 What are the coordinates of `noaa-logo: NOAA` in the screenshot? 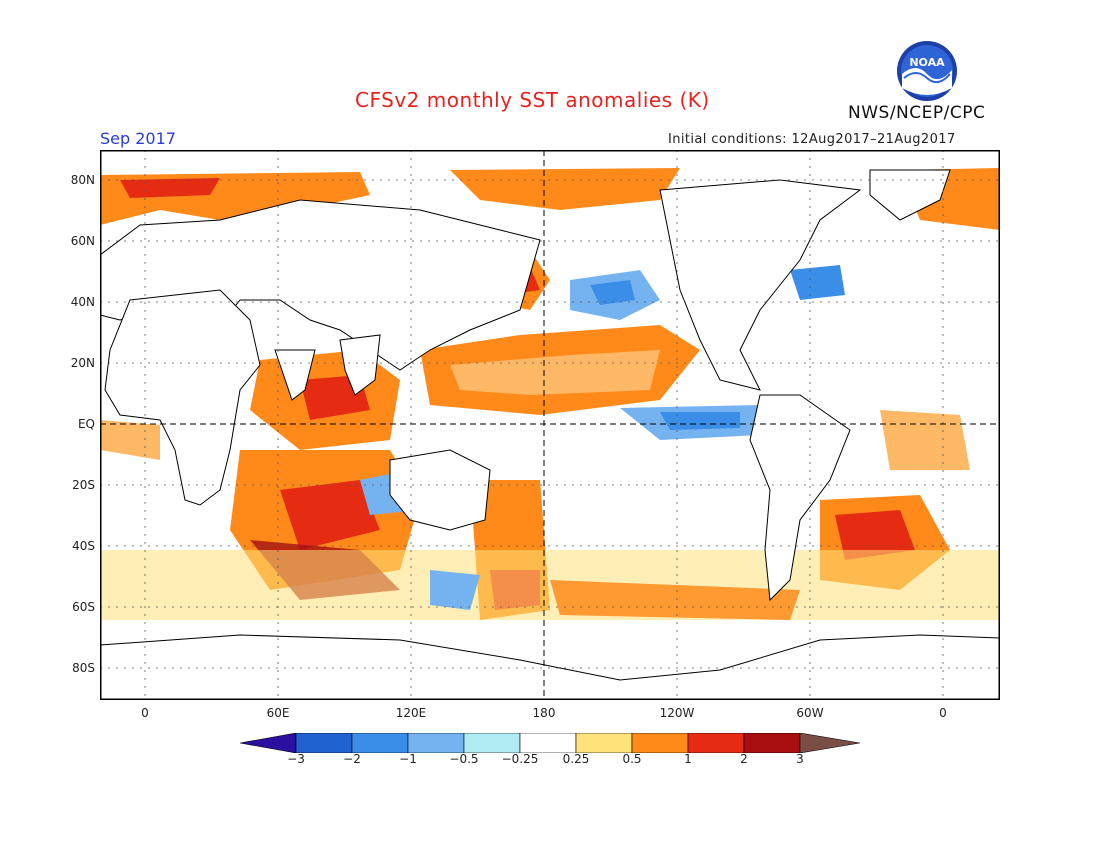 It's located at (927, 71).